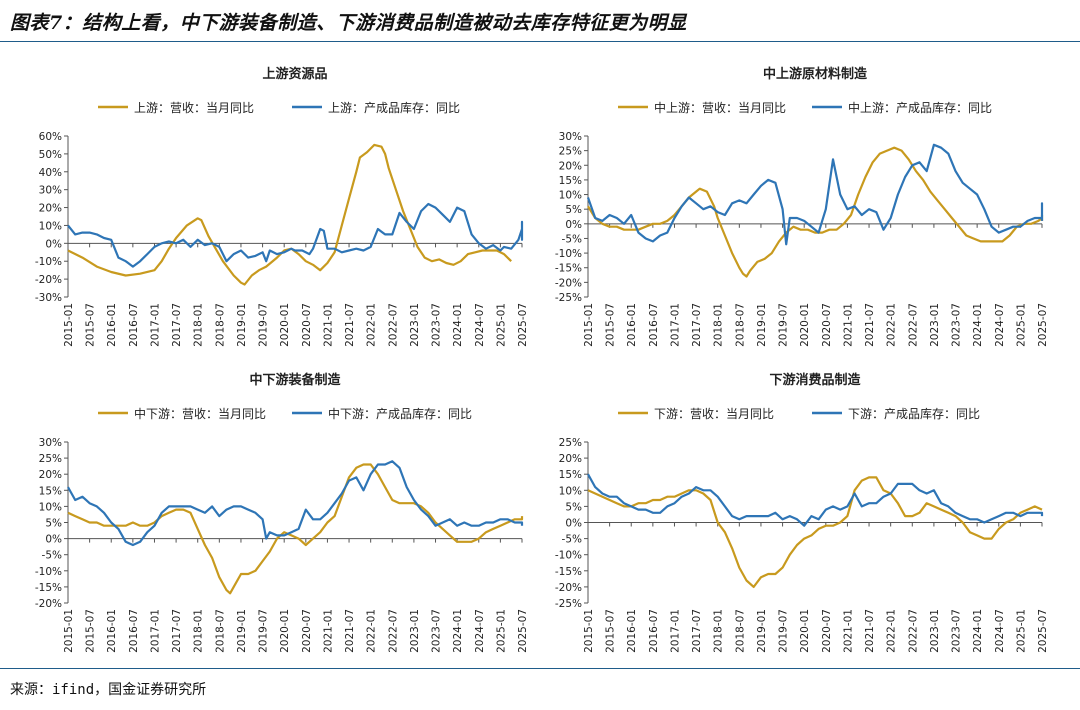  Describe the element at coordinates (50, 173) in the screenshot. I see `y-tick-label: 40%` at that location.